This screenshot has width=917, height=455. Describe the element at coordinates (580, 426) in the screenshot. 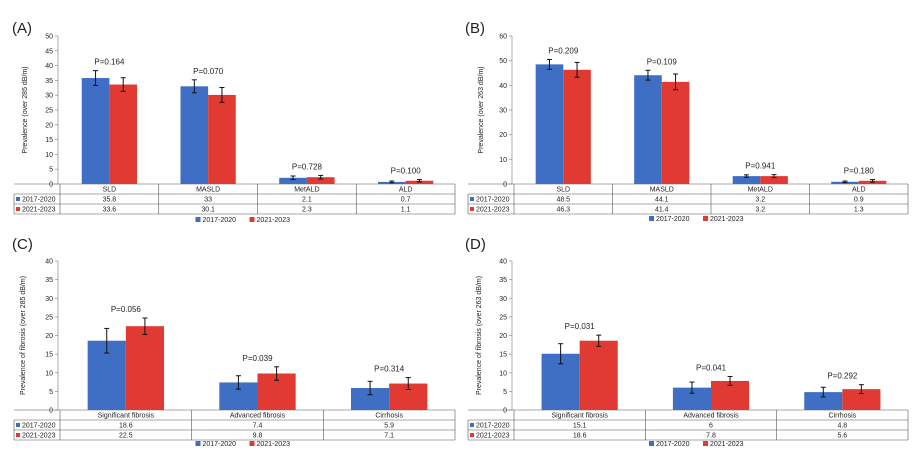

I see `table-cell: 15.1` at that location.